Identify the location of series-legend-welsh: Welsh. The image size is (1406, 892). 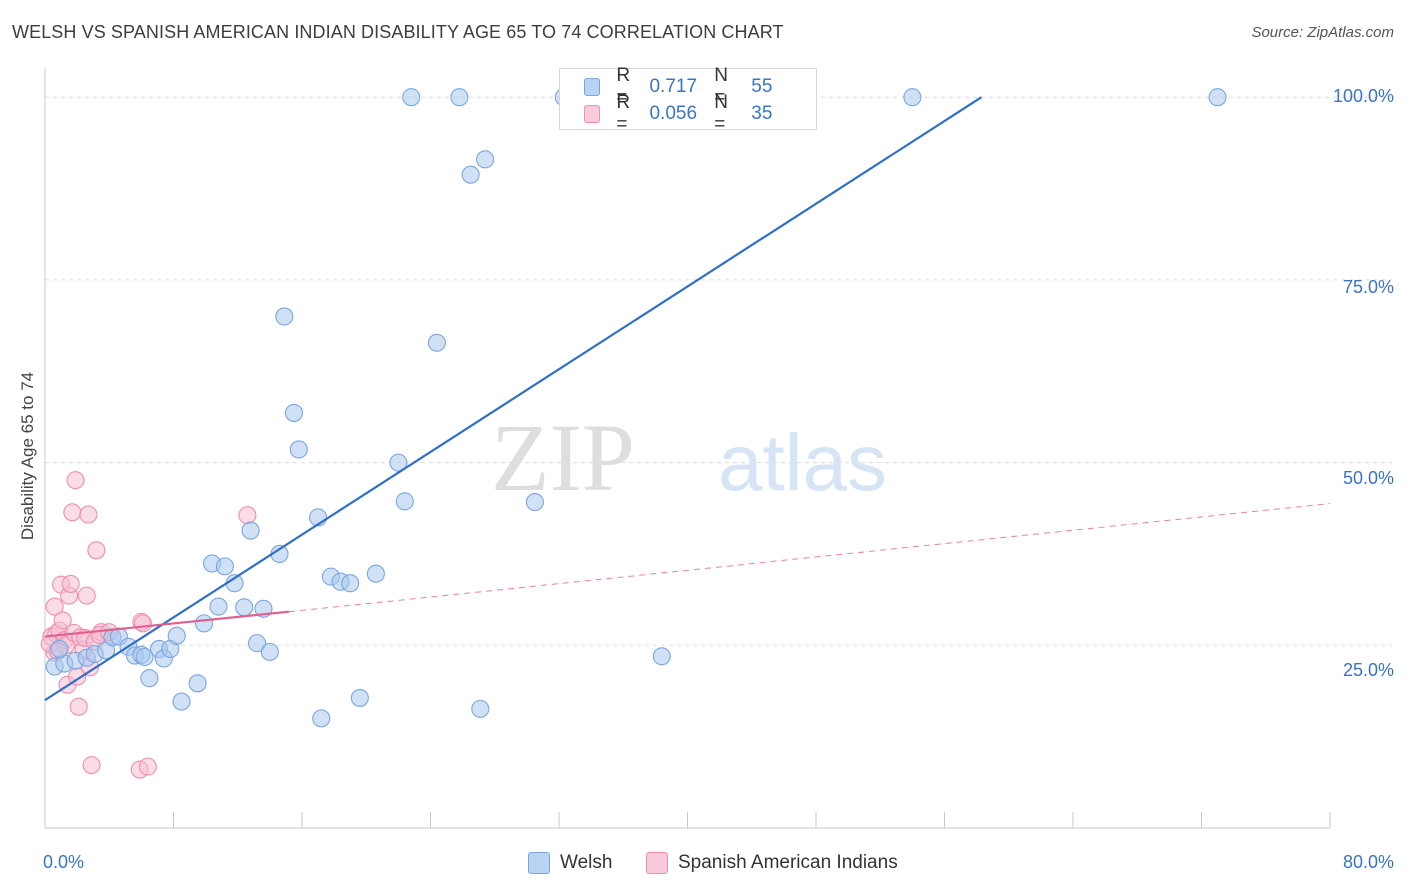
(570, 863).